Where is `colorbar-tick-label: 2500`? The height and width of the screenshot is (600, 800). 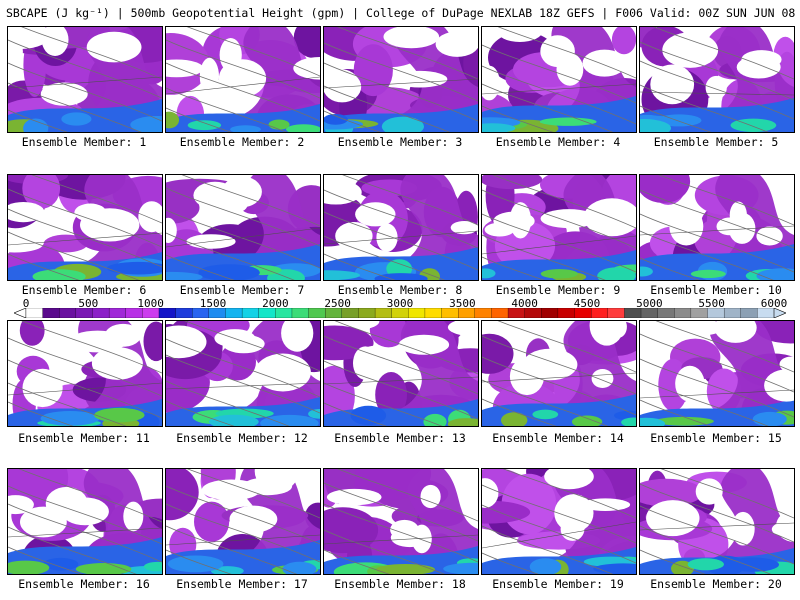
colorbar-tick-label: 2500 is located at coordinates (337, 303).